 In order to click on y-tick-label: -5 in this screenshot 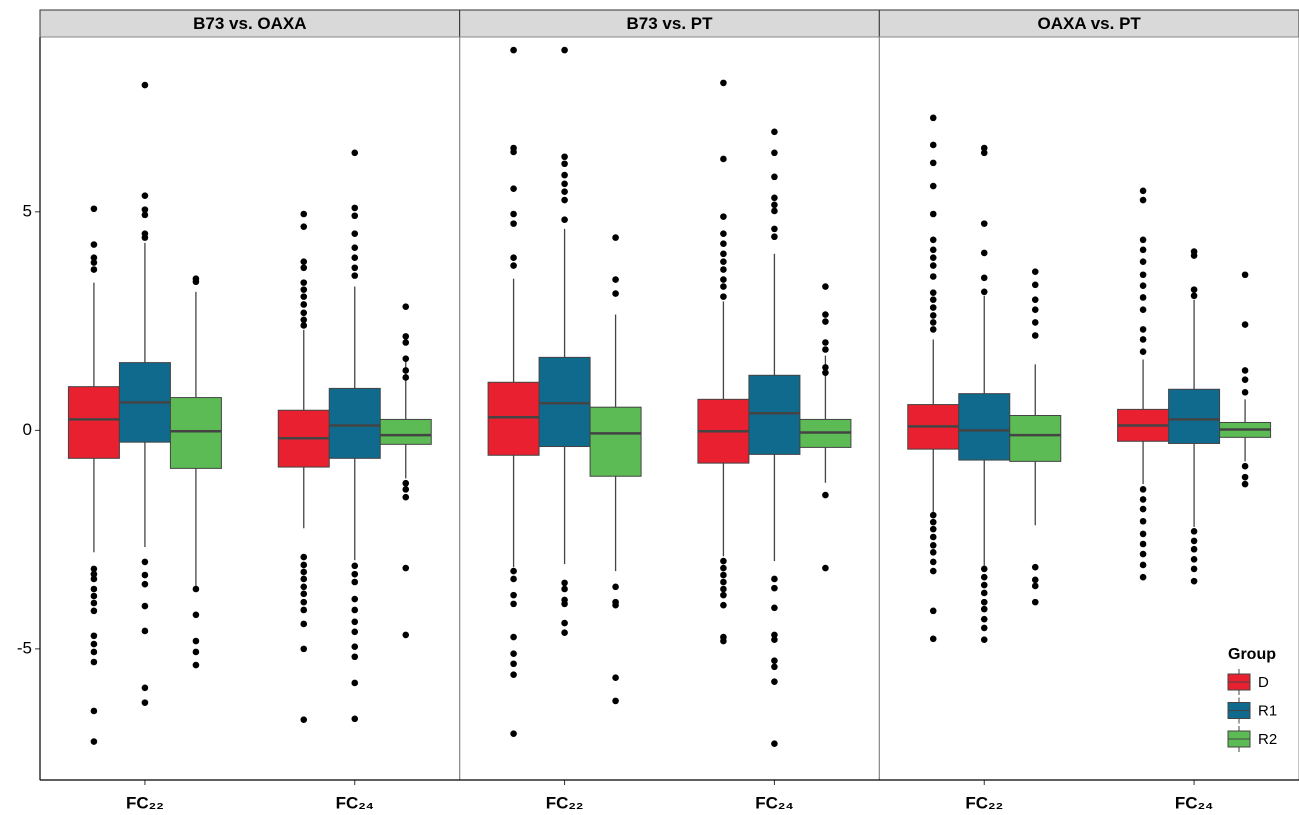, I will do `click(24, 647)`.